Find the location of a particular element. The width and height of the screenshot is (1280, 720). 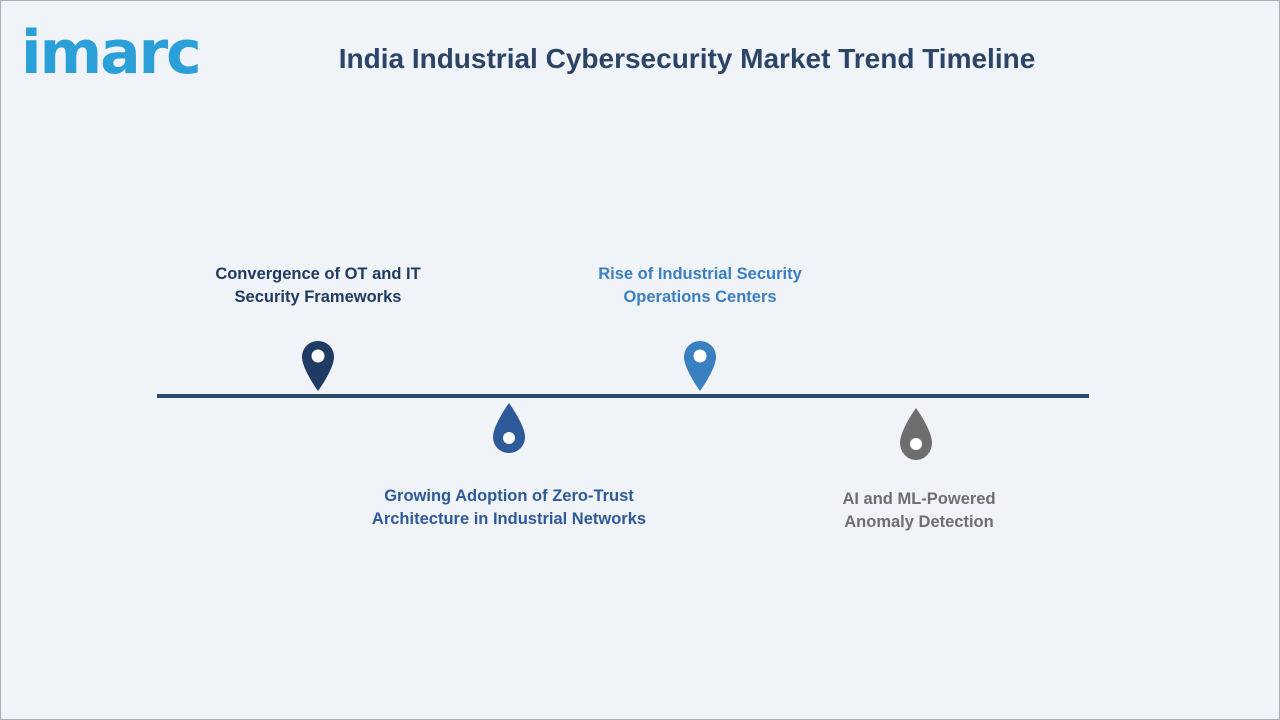

milestone-1-line1: Convergence of OT and IT is located at coordinates (318, 274).